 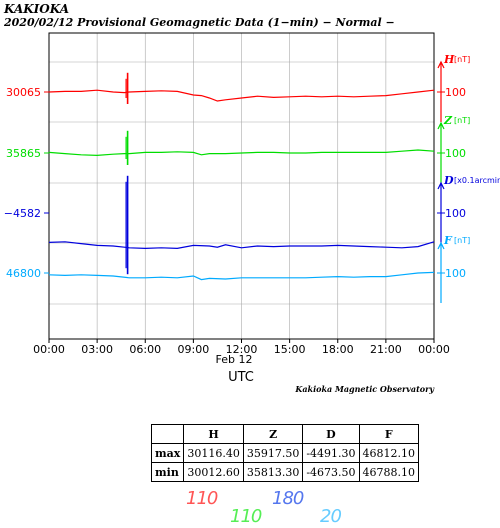 What do you see at coordinates (23, 273) in the screenshot?
I see `left-tick-label-f: 46800` at bounding box center [23, 273].